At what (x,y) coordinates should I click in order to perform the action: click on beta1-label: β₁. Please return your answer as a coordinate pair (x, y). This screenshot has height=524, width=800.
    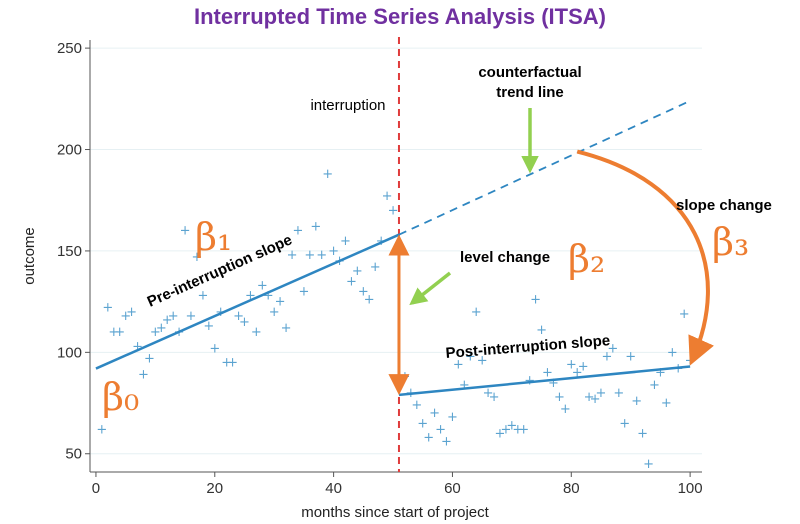
    Looking at the image, I should click on (213, 237).